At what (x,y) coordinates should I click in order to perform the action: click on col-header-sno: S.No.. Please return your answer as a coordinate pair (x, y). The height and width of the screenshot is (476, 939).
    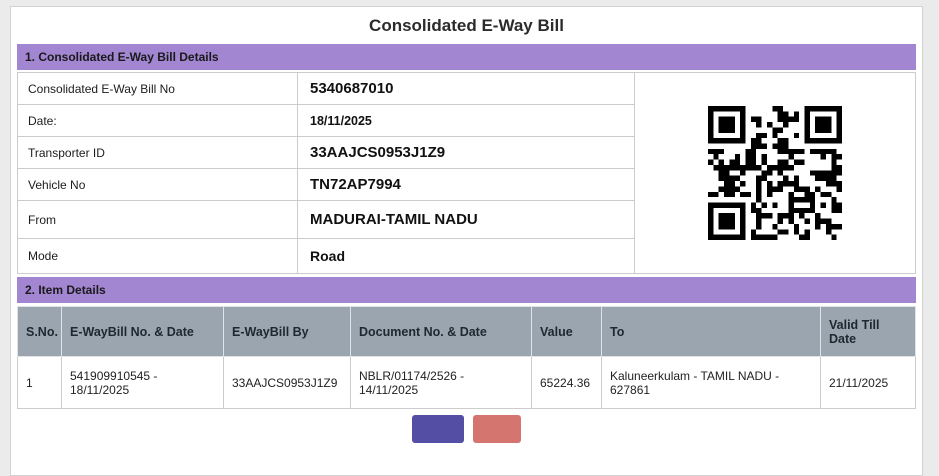
    Looking at the image, I should click on (39, 331).